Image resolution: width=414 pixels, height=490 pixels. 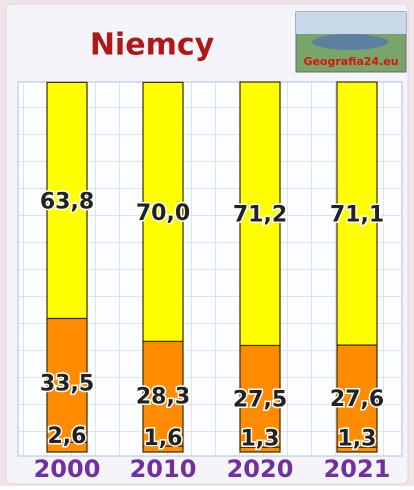 What do you see at coordinates (350, 61) in the screenshot?
I see `logo-text: Geografia24.eu` at bounding box center [350, 61].